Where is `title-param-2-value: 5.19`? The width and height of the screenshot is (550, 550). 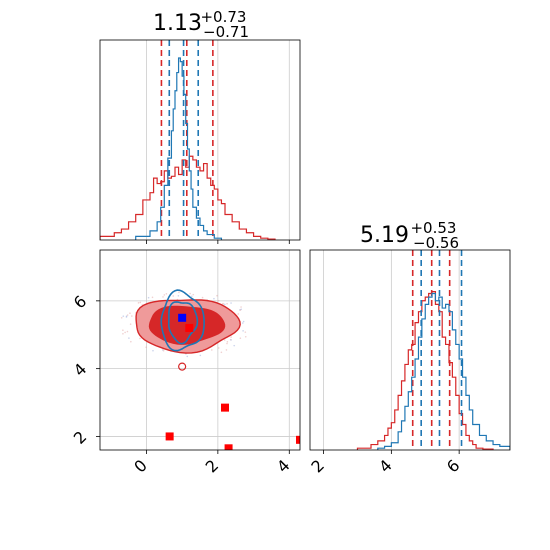 title-param-2-value: 5.19 is located at coordinates (384, 235).